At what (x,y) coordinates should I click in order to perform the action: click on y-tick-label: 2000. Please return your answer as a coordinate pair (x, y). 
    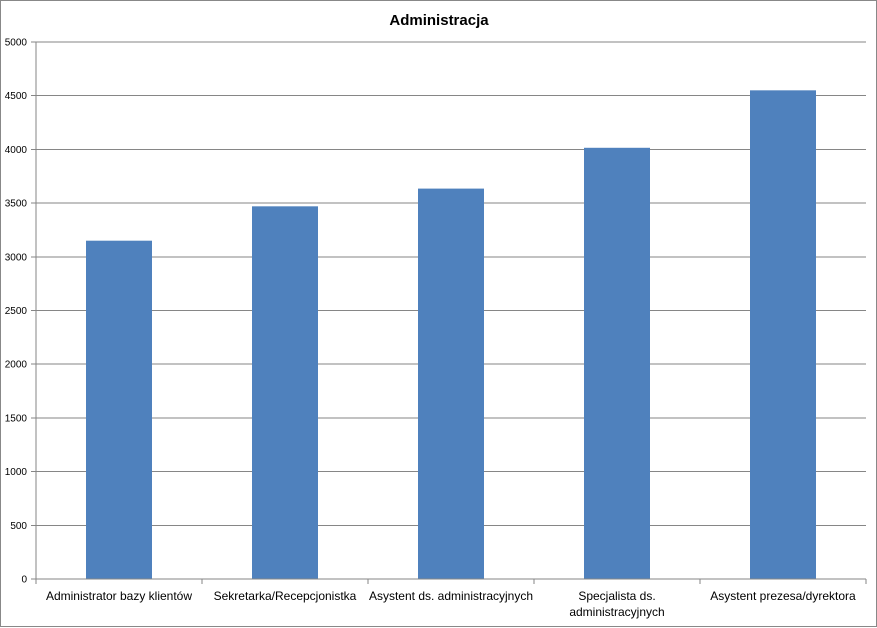
    Looking at the image, I should click on (16, 365).